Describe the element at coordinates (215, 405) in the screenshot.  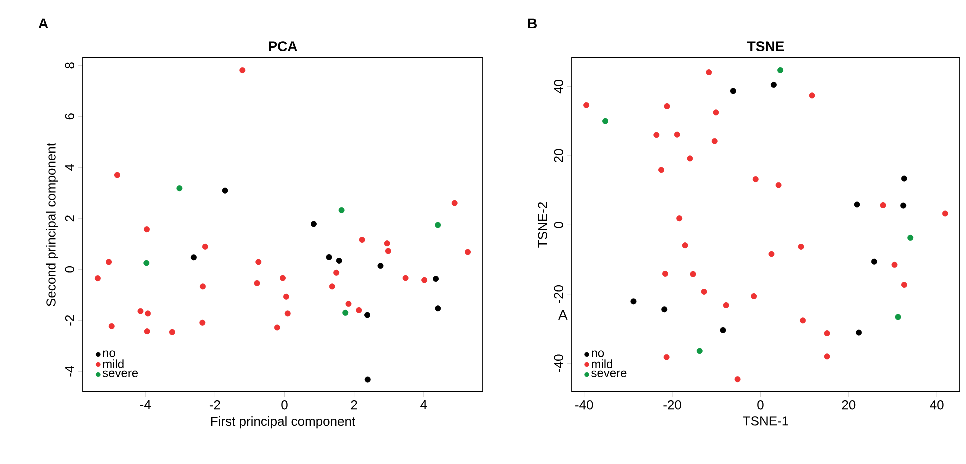
I see `x-tick-label: -2` at that location.